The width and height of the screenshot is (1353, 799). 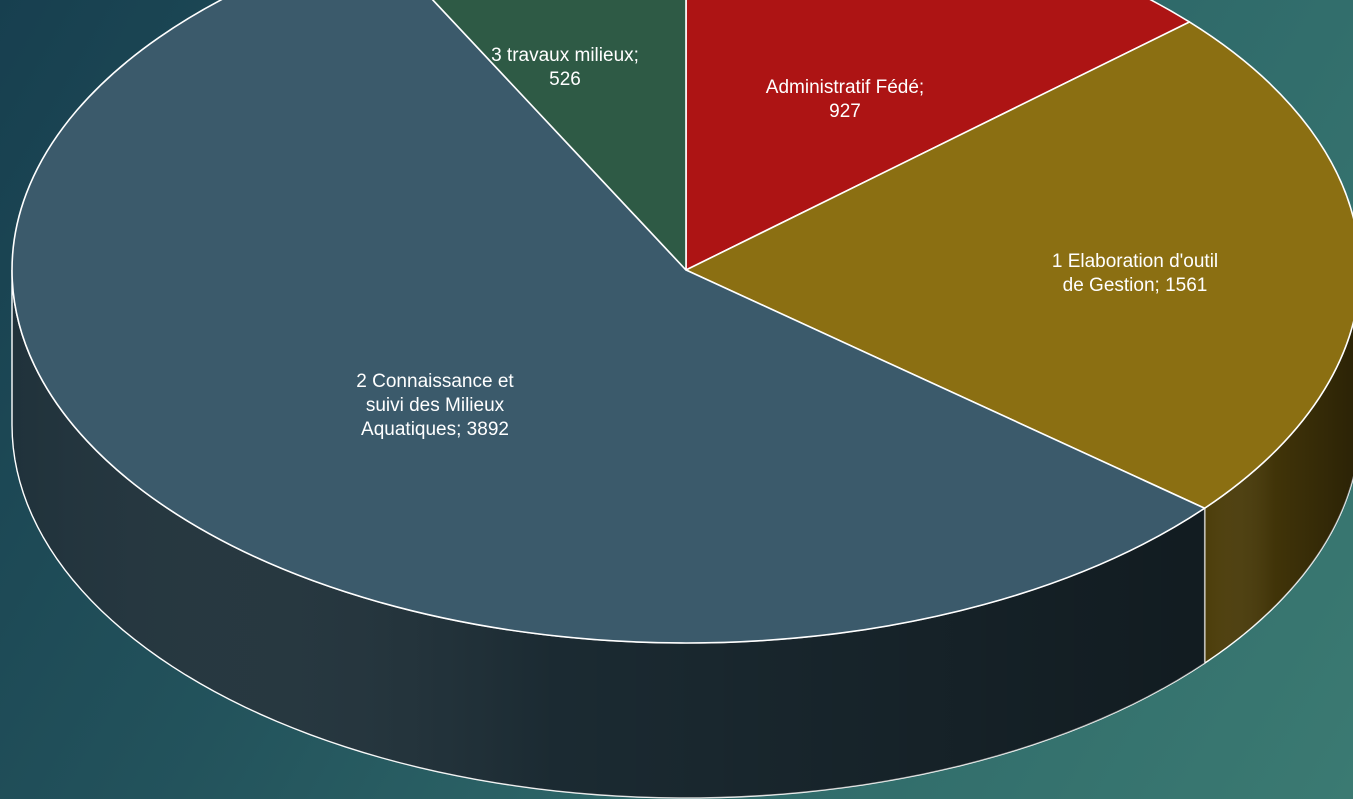 I want to click on slice-label-elaboration-outil-gestion: 1 Elaboration d'outil de Gestion; 1561, so click(x=1135, y=273).